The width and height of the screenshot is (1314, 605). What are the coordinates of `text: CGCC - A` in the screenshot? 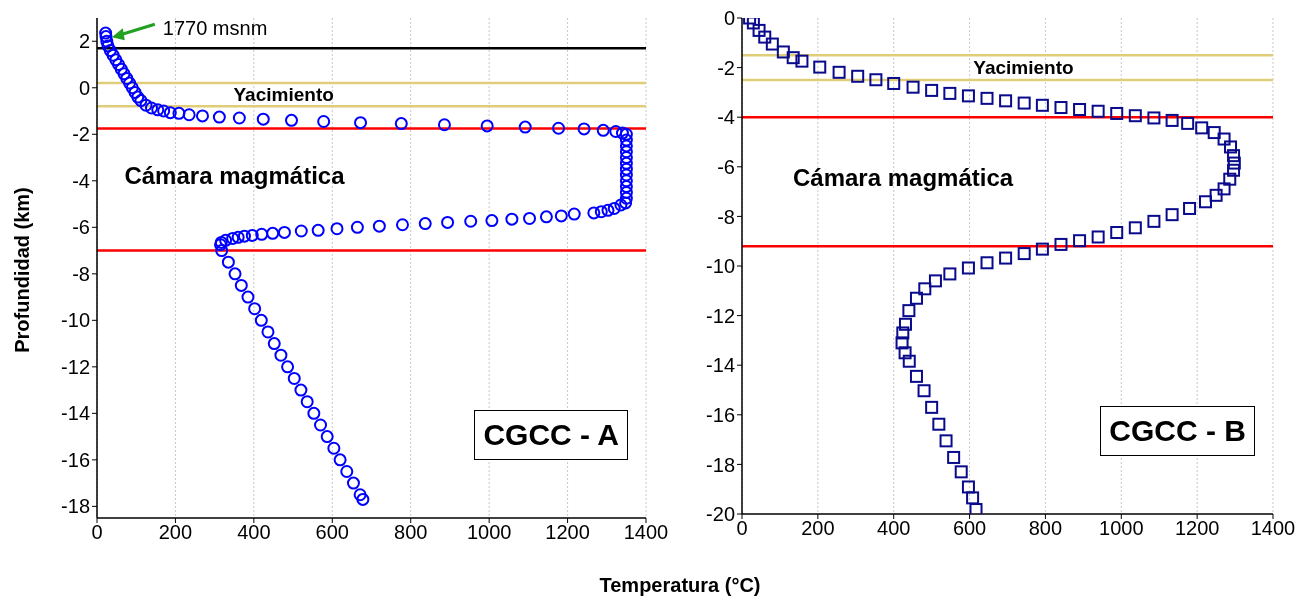 It's located at (551, 435).